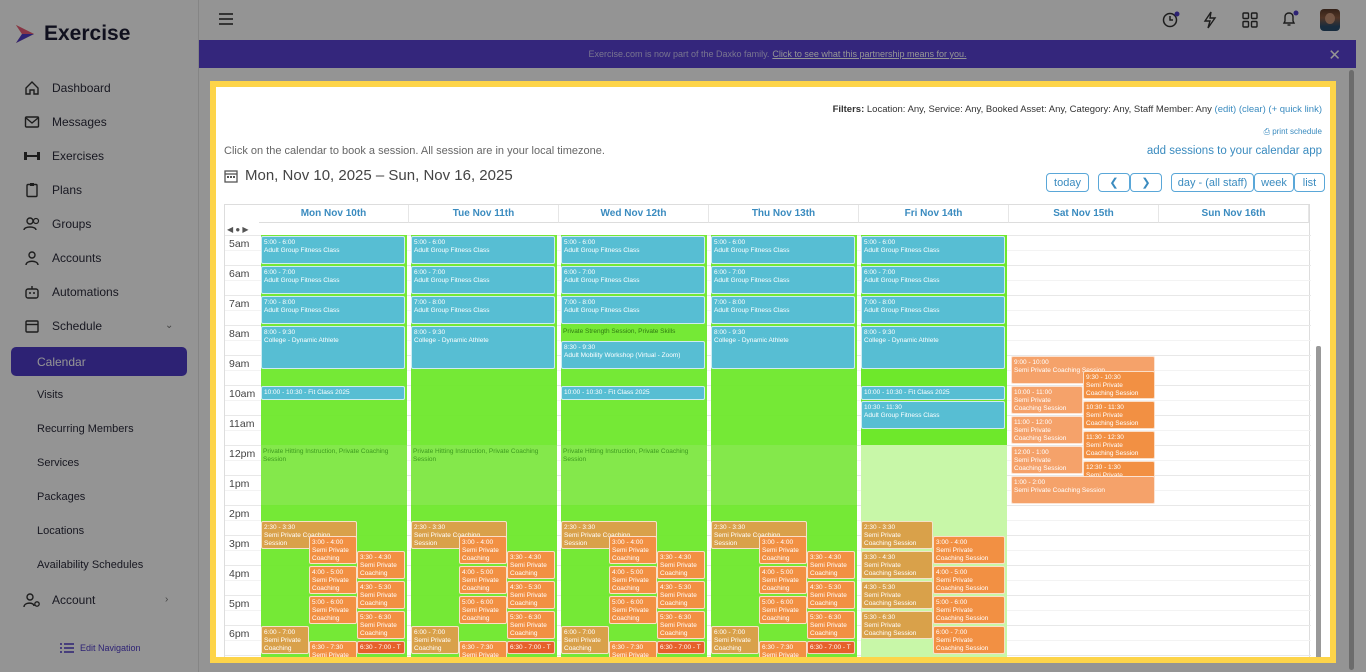 The image size is (1366, 672). I want to click on calendar-event: 1:00 - 2:00 Semi Private Coaching Session, so click(1083, 490).